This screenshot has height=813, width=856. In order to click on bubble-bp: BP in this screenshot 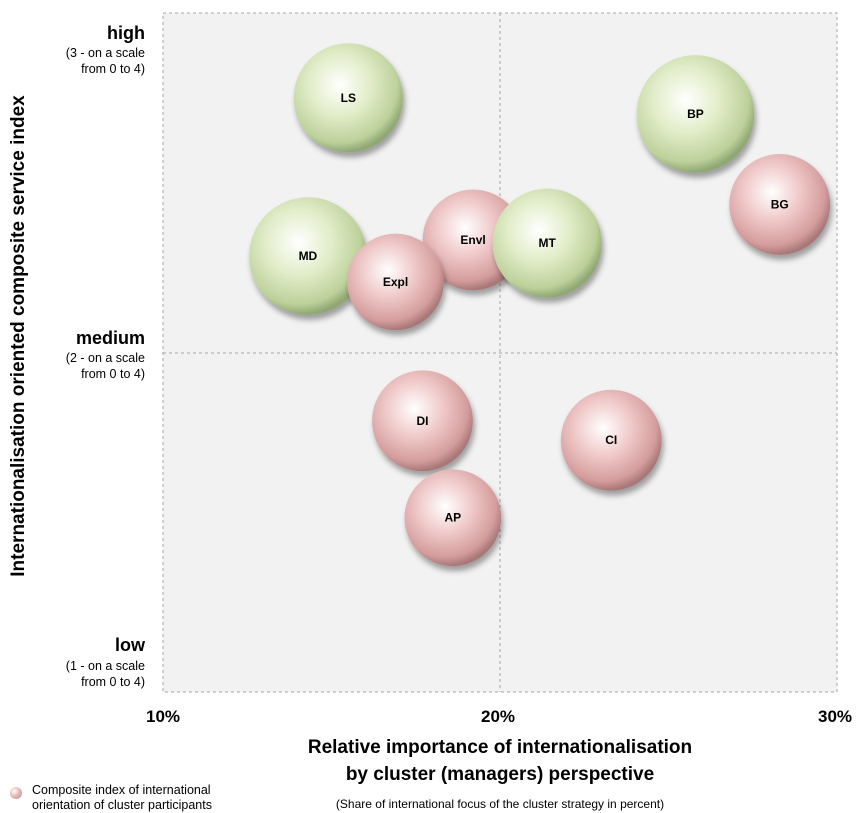, I will do `click(695, 114)`.